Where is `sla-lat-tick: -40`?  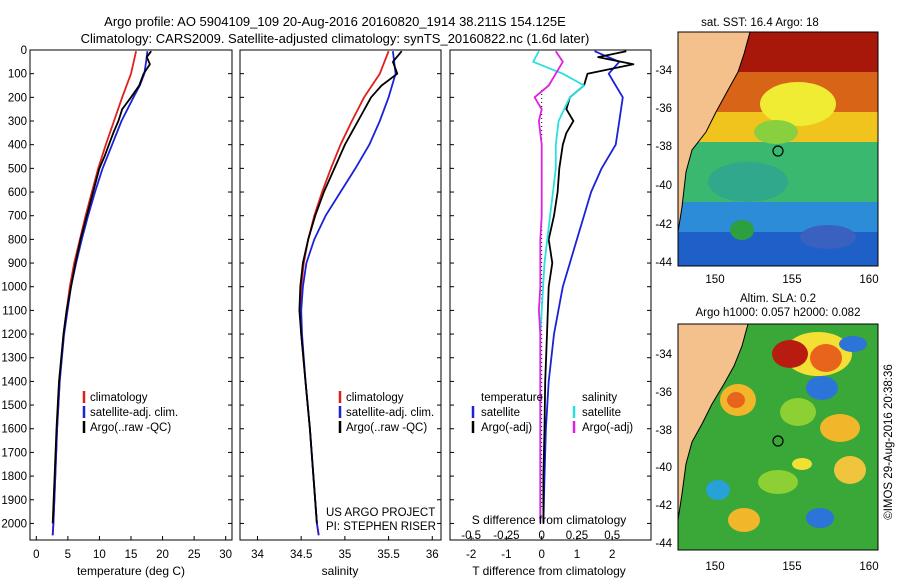 sla-lat-tick: -40 is located at coordinates (663, 468).